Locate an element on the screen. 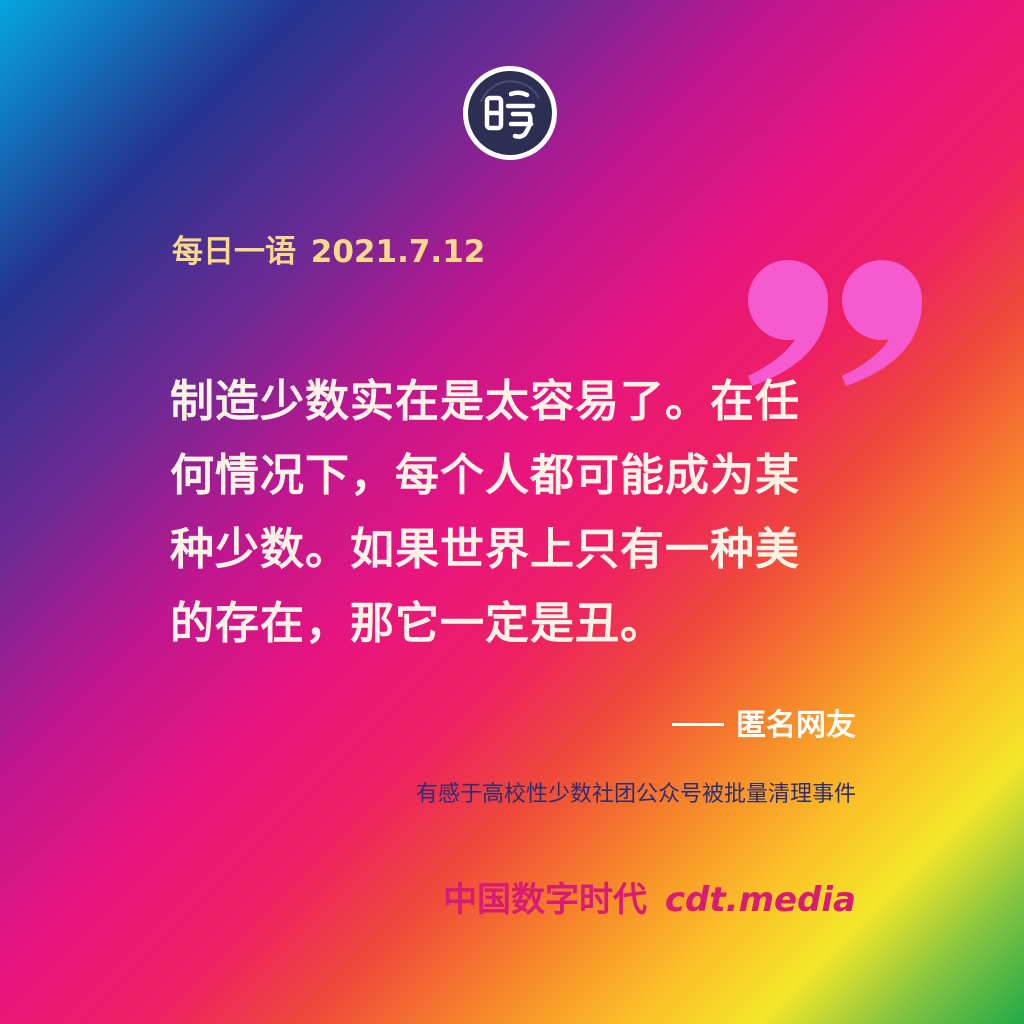 The height and width of the screenshot is (1024, 1024). quote-line: 的存在，那它一定是丑。 is located at coordinates (417, 623).